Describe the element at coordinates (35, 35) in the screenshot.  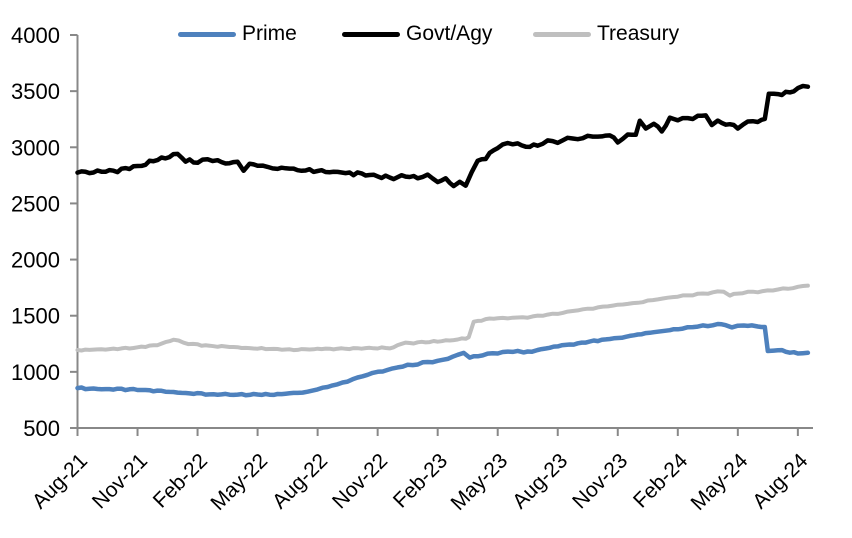
I see `y-axis-tick-label: 4000` at that location.